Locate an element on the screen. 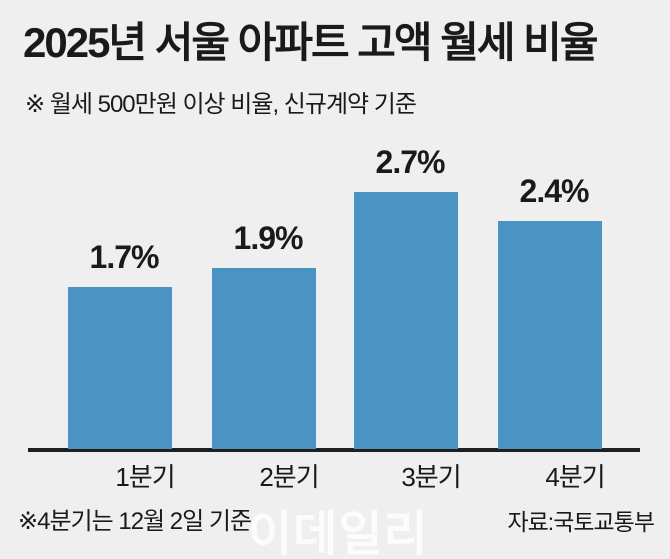 This screenshot has height=559, width=670. bar-value-label-q1: 1.7% is located at coordinates (124, 257).